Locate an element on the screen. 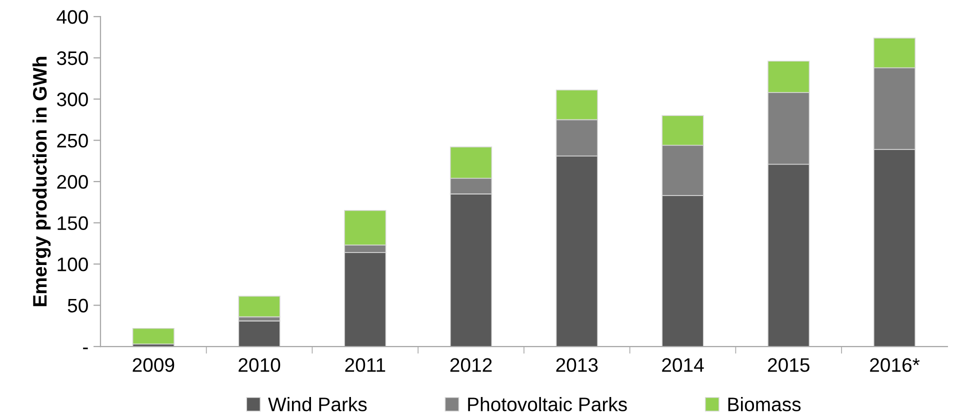  y-tick-label: - is located at coordinates (85, 349).